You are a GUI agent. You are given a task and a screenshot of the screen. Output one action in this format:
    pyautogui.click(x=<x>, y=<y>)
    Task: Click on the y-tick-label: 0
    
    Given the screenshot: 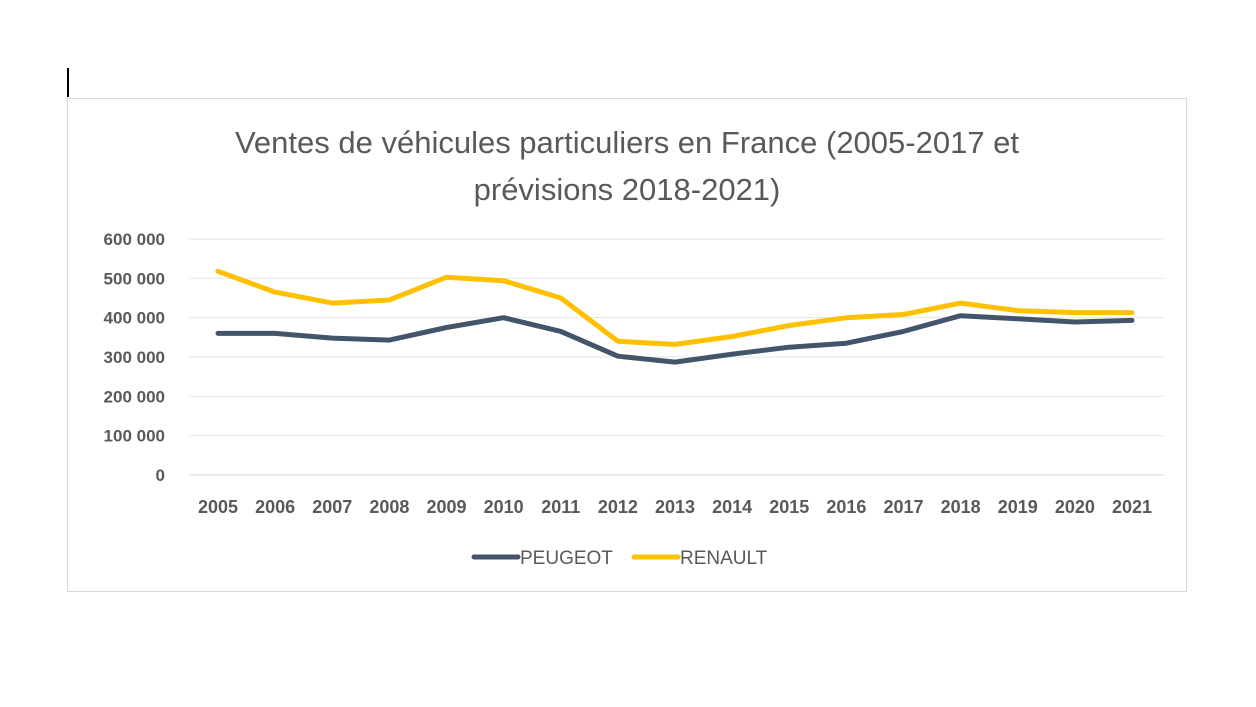 What is the action you would take?
    pyautogui.click(x=160, y=475)
    